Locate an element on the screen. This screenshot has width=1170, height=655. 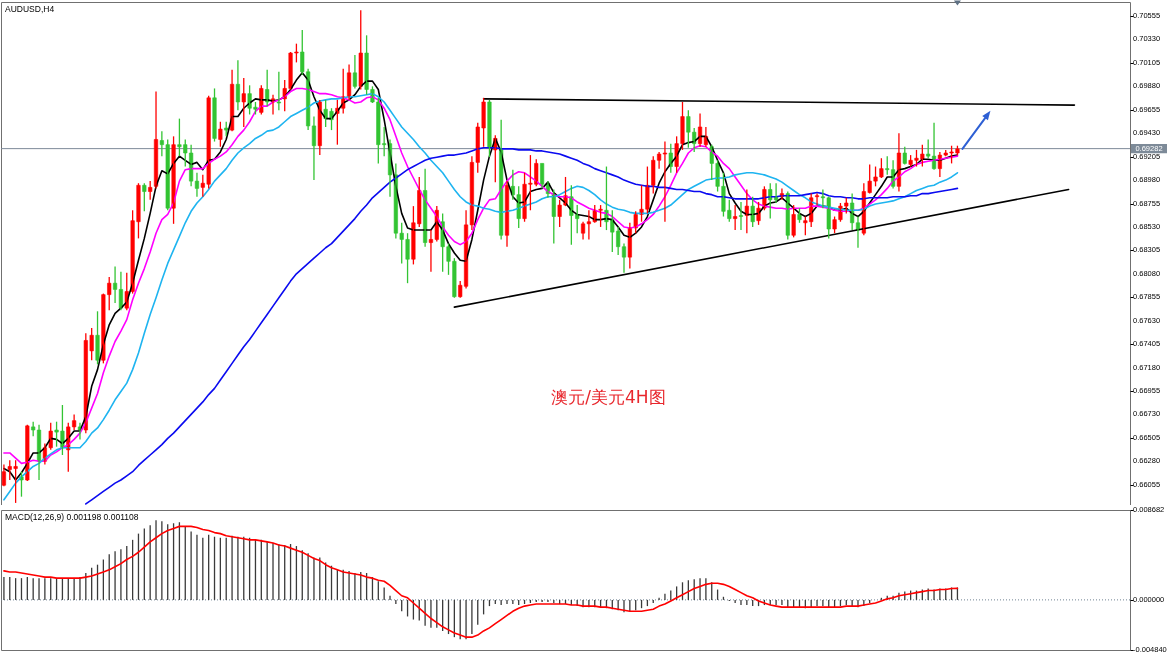
chart-title: MACD(12,26,9) 0.001198 0.001108 is located at coordinates (72, 517).